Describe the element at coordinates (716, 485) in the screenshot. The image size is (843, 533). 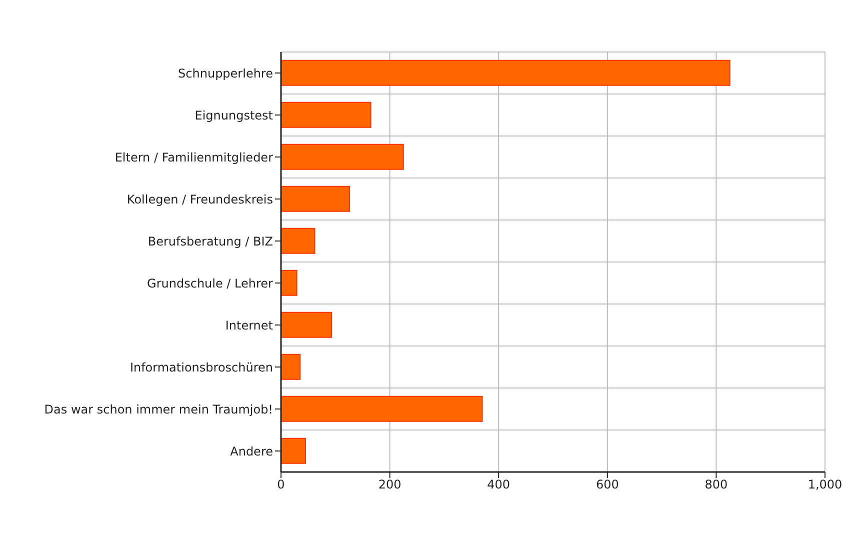
I see `x-tick-label: 800` at that location.